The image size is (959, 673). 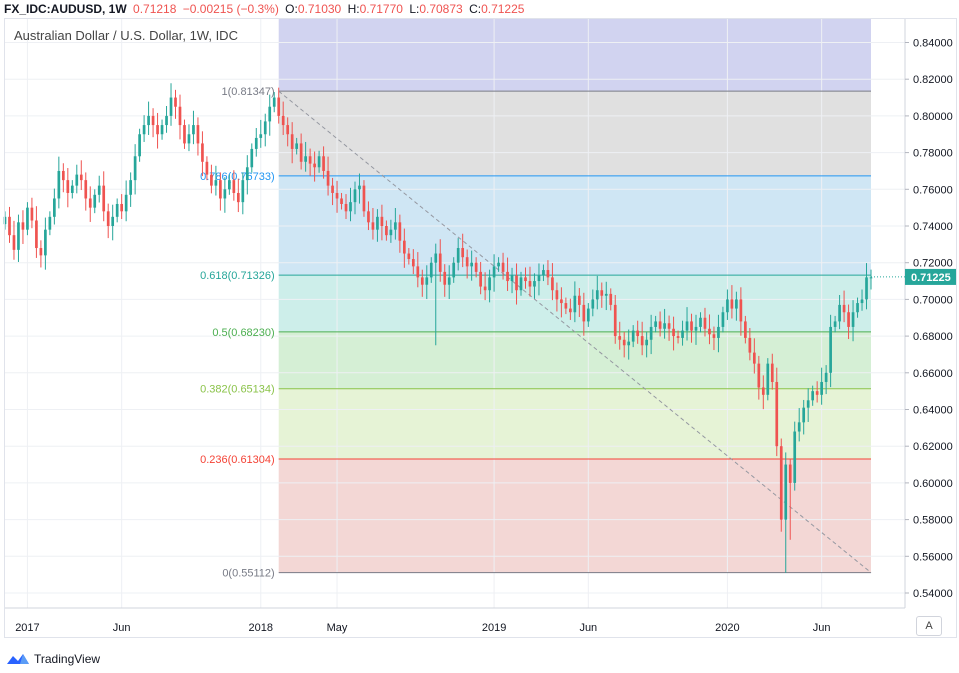 I want to click on tradingview-logo-icon, so click(x=18, y=659).